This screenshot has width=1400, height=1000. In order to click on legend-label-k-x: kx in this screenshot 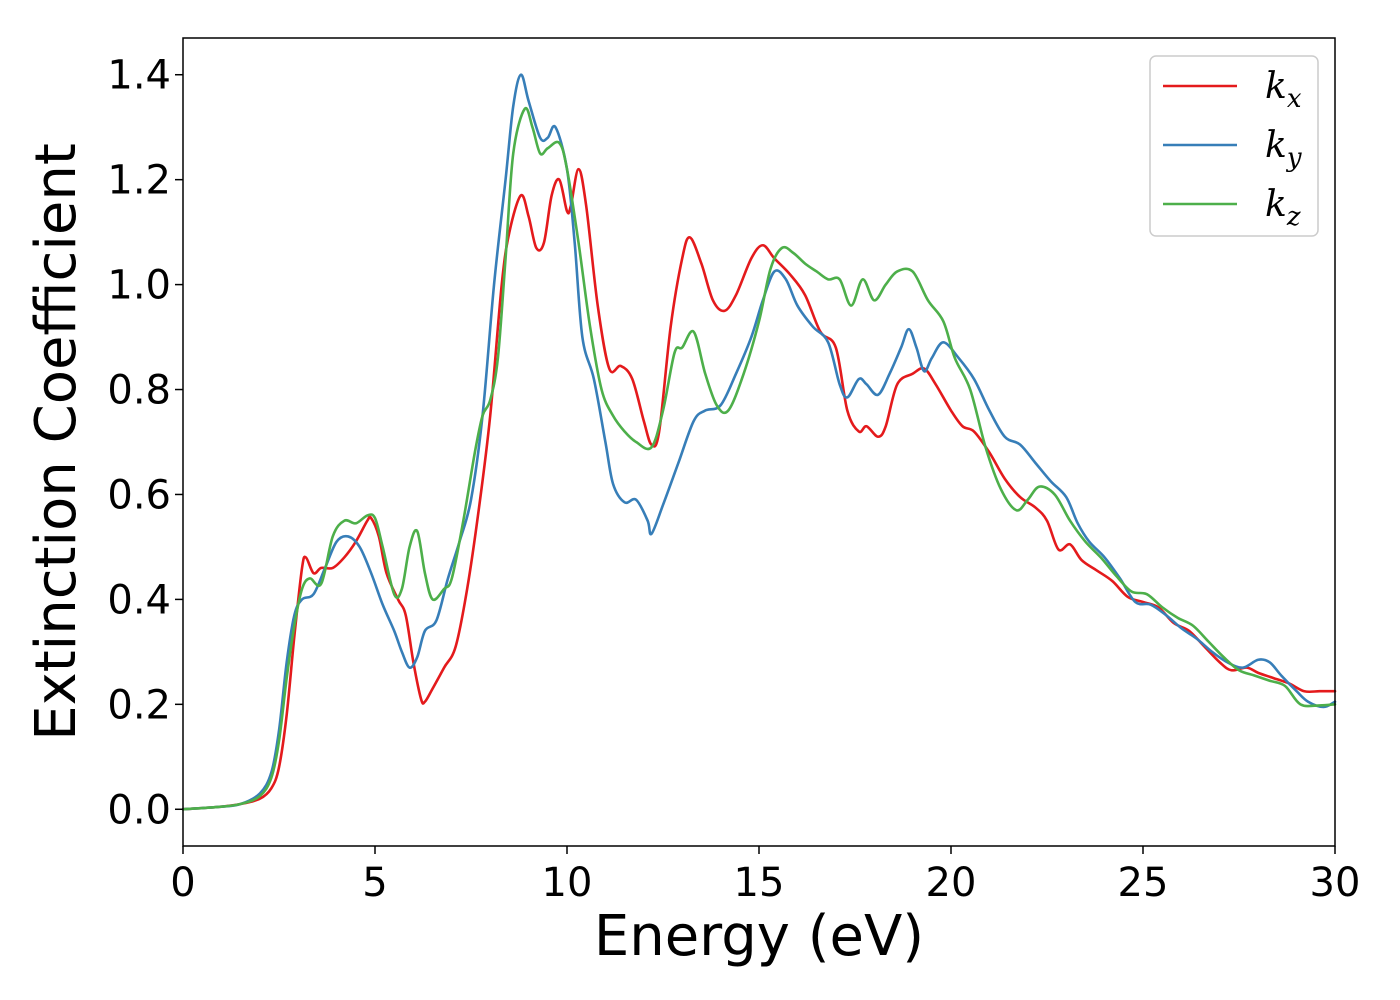, I will do `click(1283, 90)`.